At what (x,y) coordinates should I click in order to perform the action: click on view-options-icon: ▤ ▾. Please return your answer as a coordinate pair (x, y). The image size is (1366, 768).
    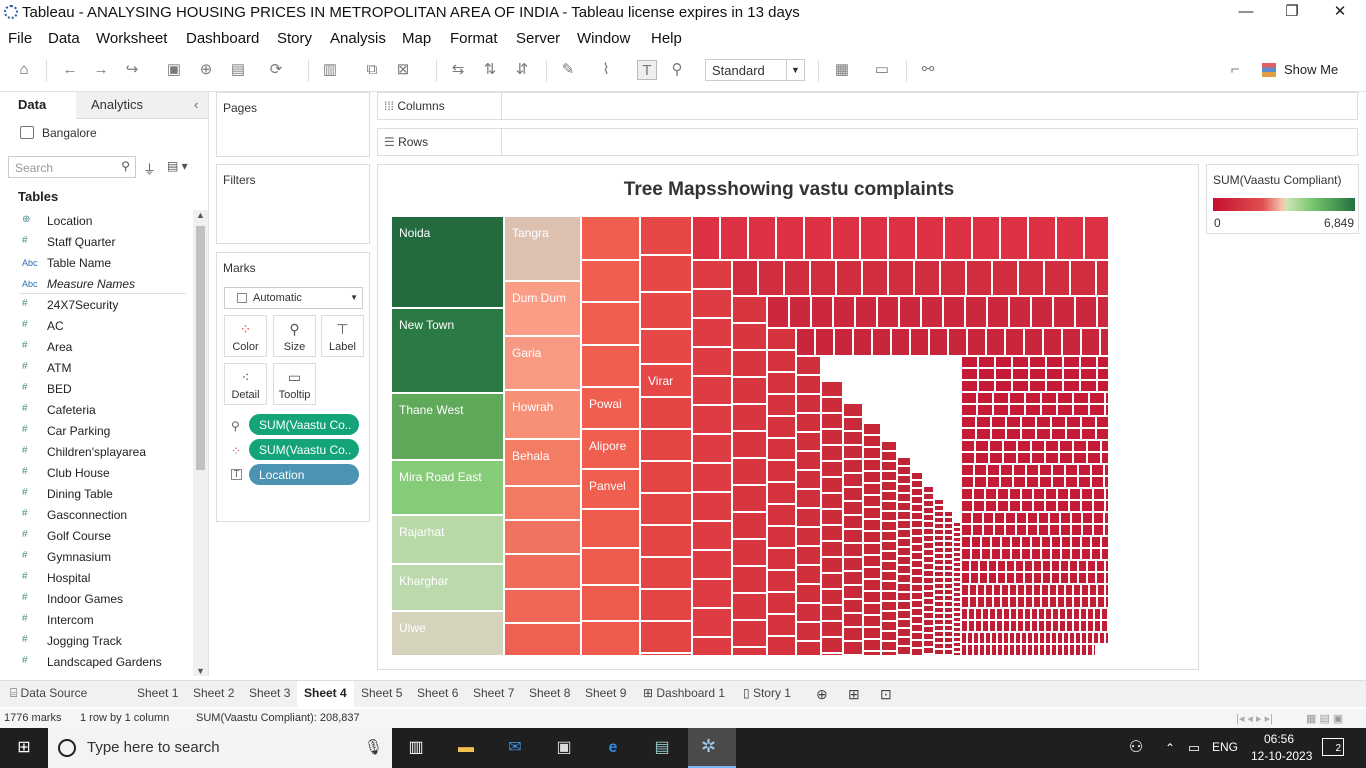
    Looking at the image, I should click on (177, 166).